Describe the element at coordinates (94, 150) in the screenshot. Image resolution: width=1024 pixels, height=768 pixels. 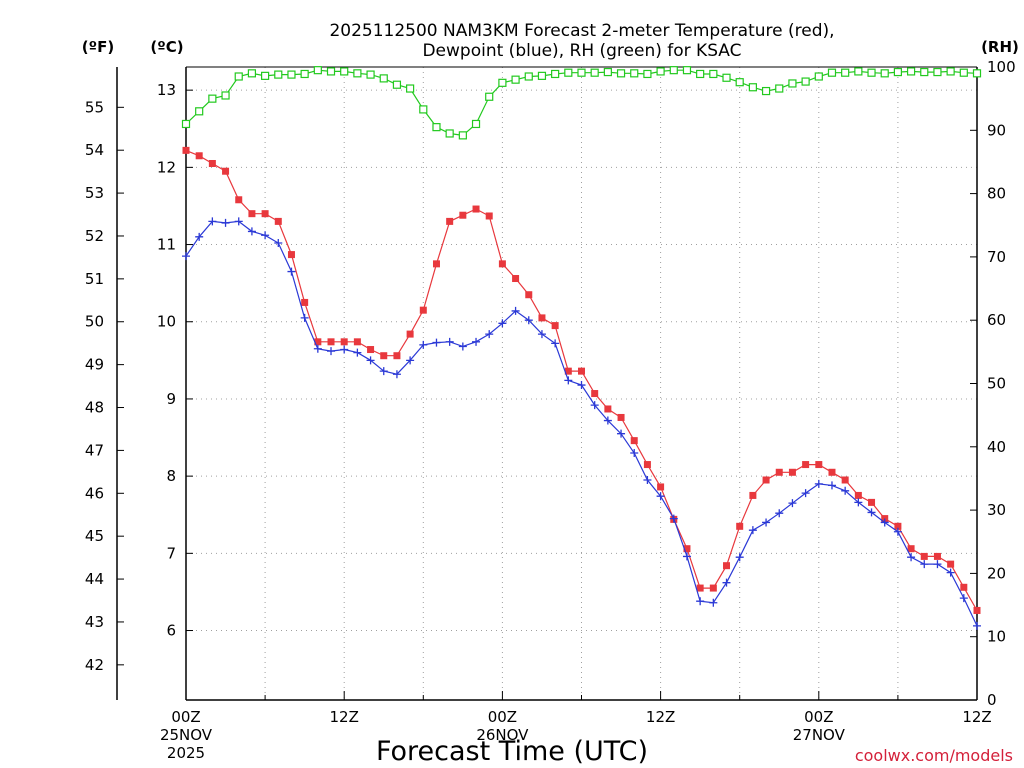
I see `fahrenheit-tick-label: 54` at that location.